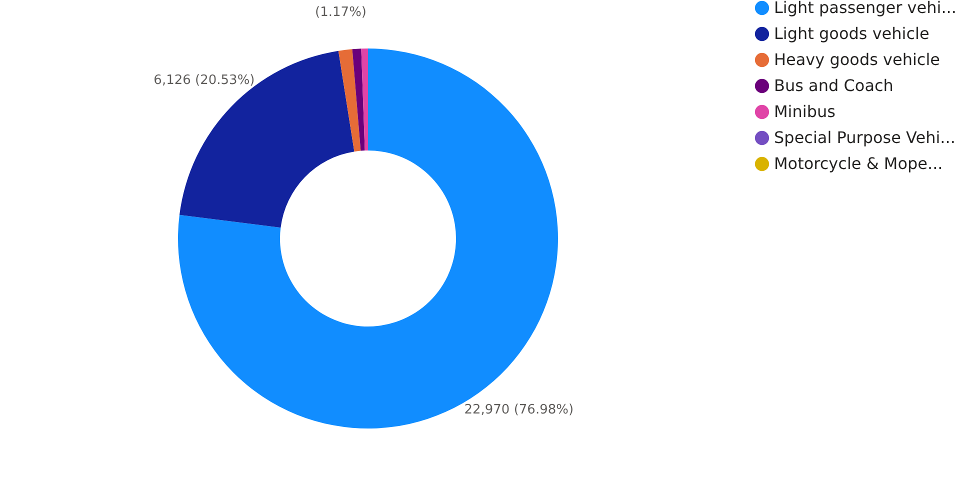  I want to click on data-label: 6,126 (20.53%), so click(204, 80).